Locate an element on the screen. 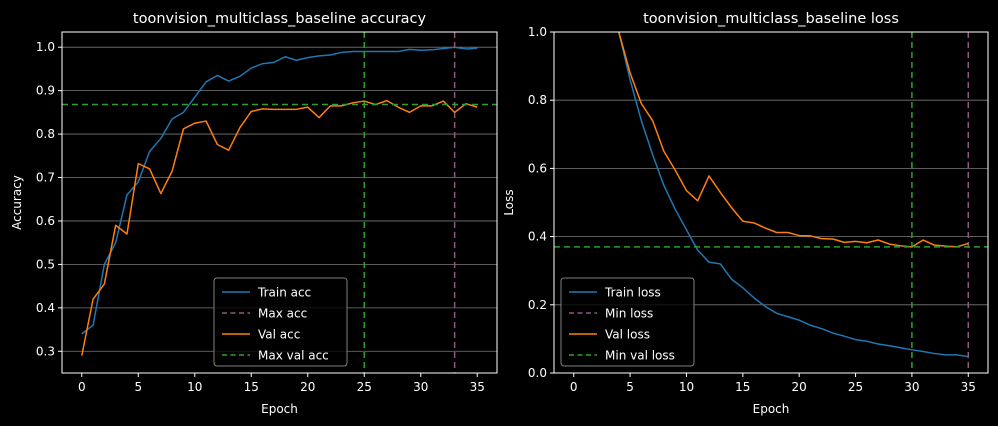  y-axis-label: Accuracy is located at coordinates (17, 202).